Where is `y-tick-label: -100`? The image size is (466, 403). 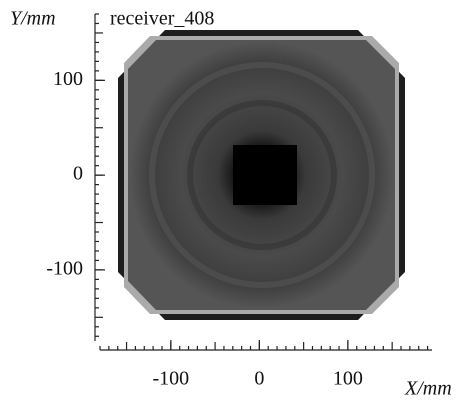
y-tick-label: -100 is located at coordinates (64, 269).